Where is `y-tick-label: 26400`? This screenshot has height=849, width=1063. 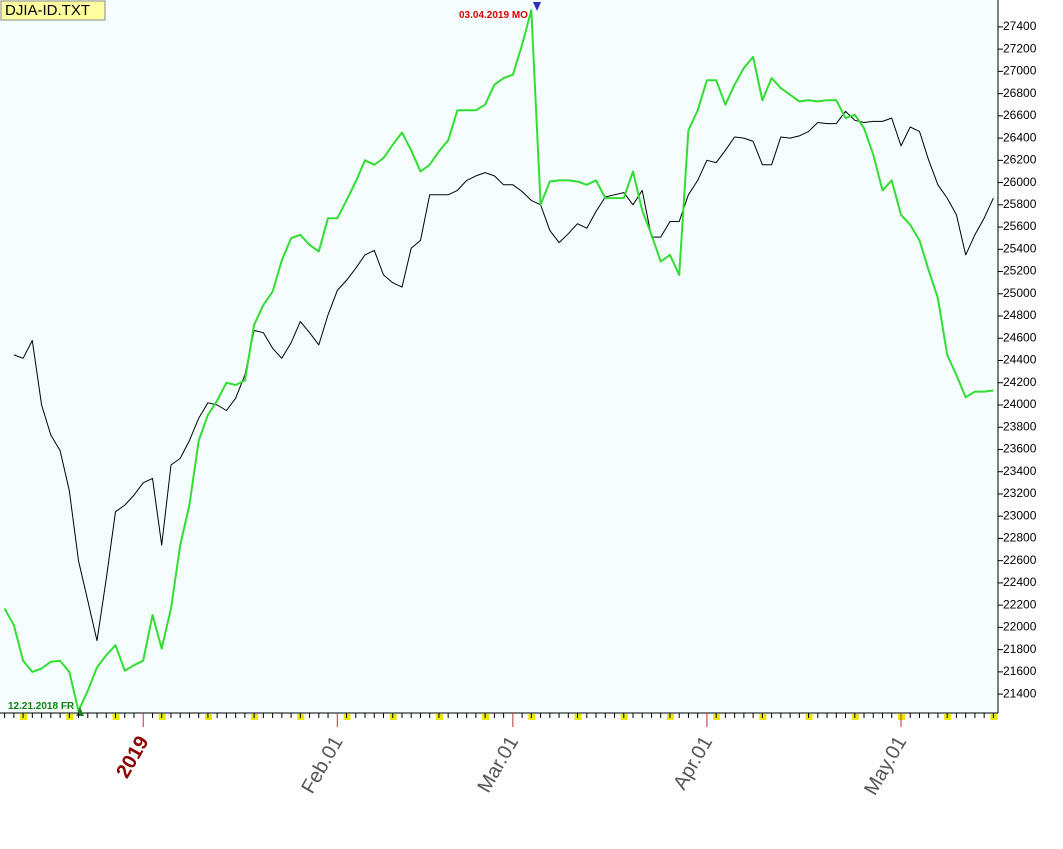 y-tick-label: 26400 is located at coordinates (1020, 137).